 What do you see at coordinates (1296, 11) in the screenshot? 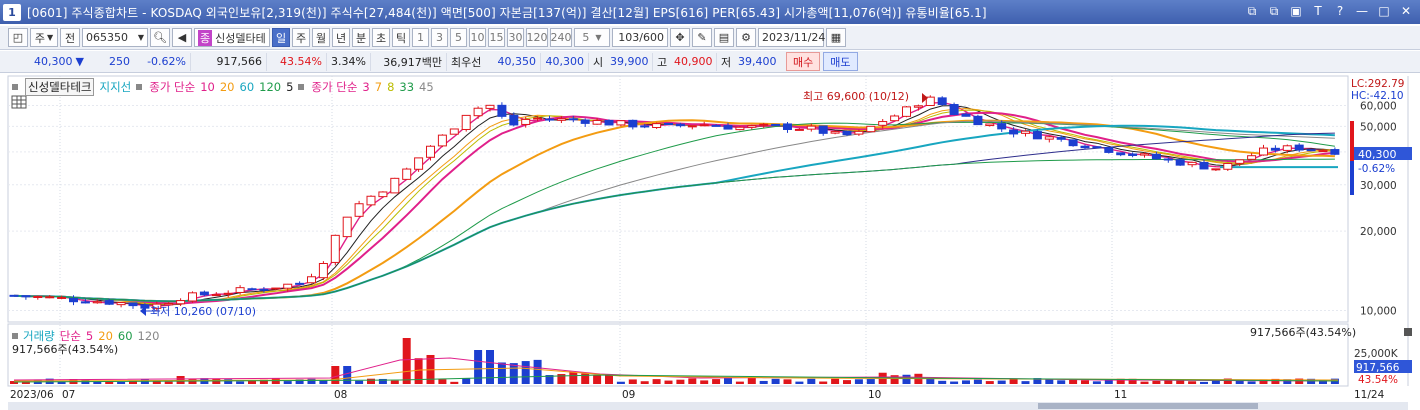
I see `layout-icon: ▣` at bounding box center [1296, 11].